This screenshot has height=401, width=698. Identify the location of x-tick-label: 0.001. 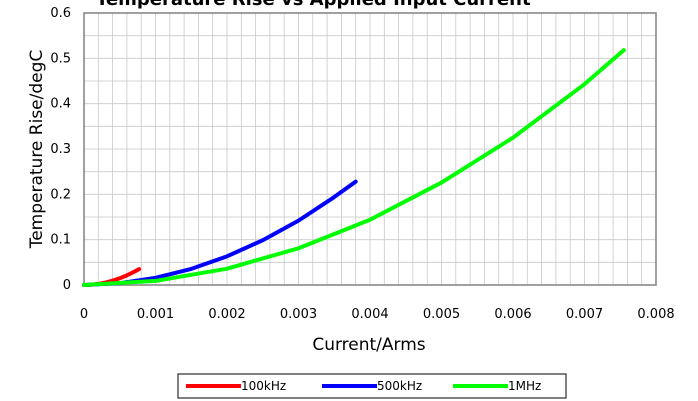
(155, 314).